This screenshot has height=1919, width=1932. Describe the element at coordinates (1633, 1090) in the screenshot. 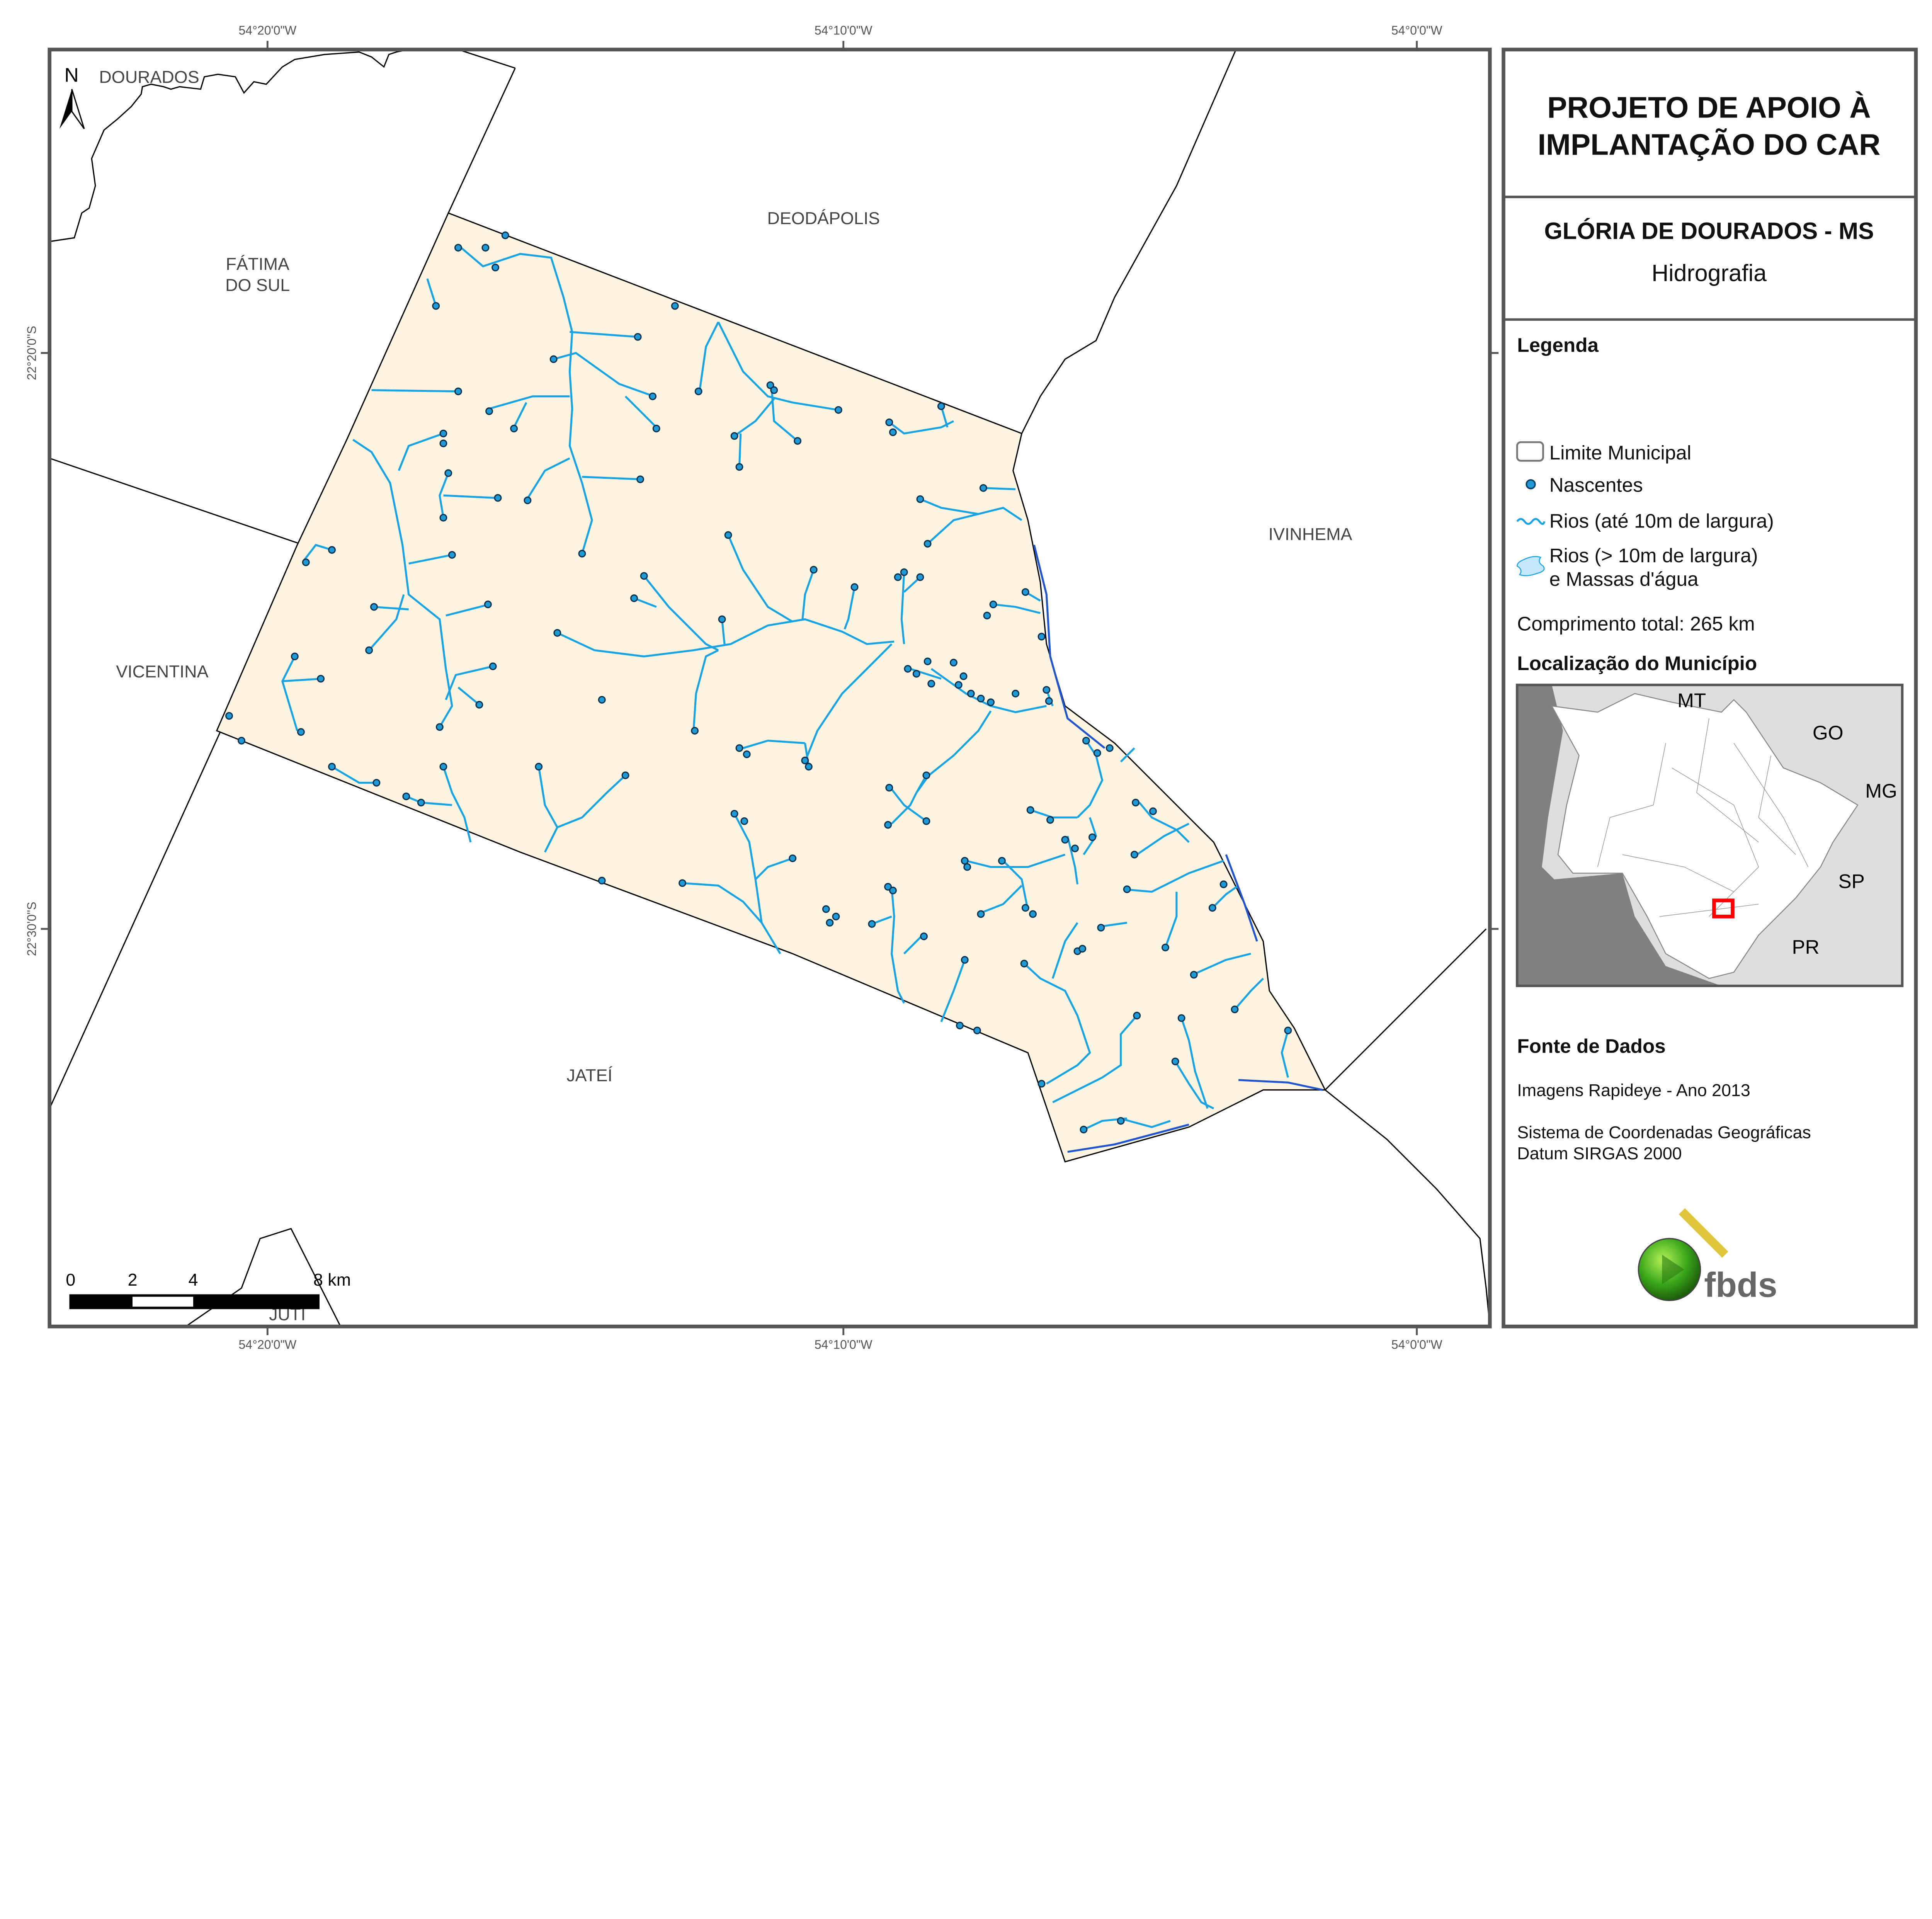

I see `source-line-1: Imagens Rapideye - Ano 2013` at that location.